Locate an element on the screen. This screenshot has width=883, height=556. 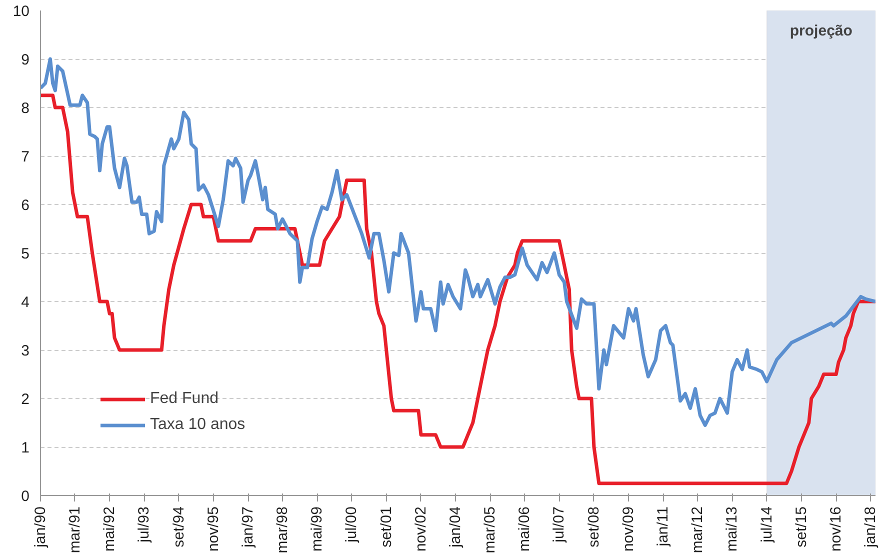
x-tick-label: mar/12 is located at coordinates (697, 530).